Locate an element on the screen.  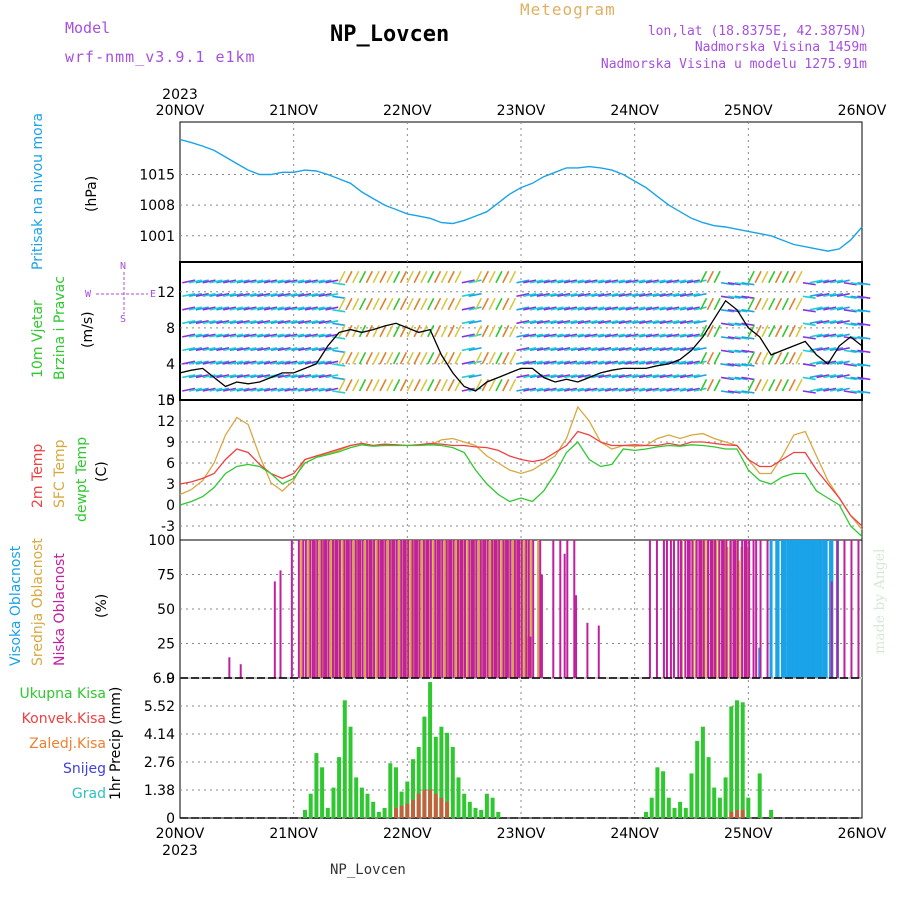
top-time-label: 21NOV is located at coordinates (293, 111).